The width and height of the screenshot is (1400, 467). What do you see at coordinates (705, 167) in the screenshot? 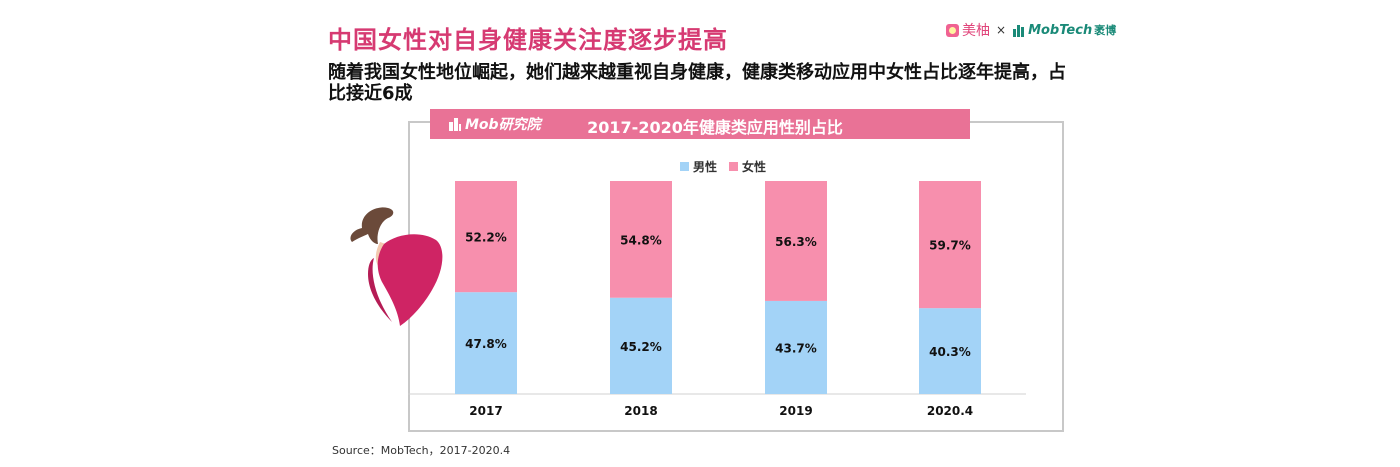
I see `legend-label-male: 男性` at bounding box center [705, 167].